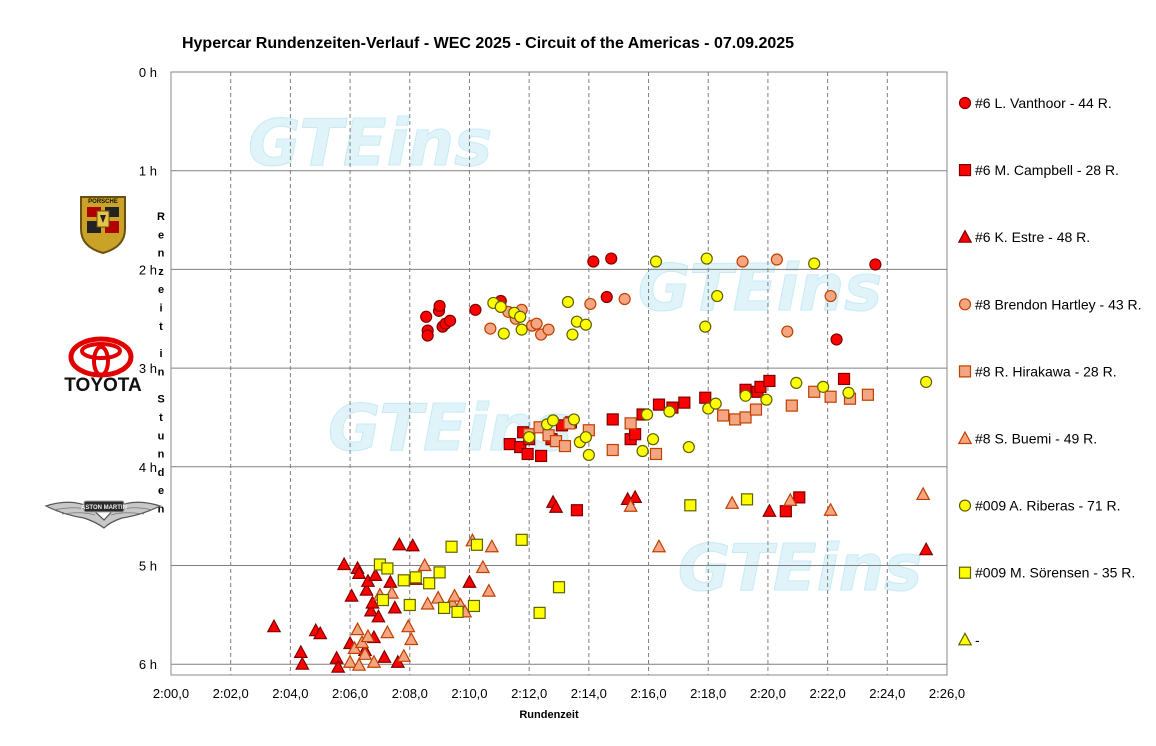  What do you see at coordinates (148, 72) in the screenshot?
I see `y-tick-label: 0 h` at bounding box center [148, 72].